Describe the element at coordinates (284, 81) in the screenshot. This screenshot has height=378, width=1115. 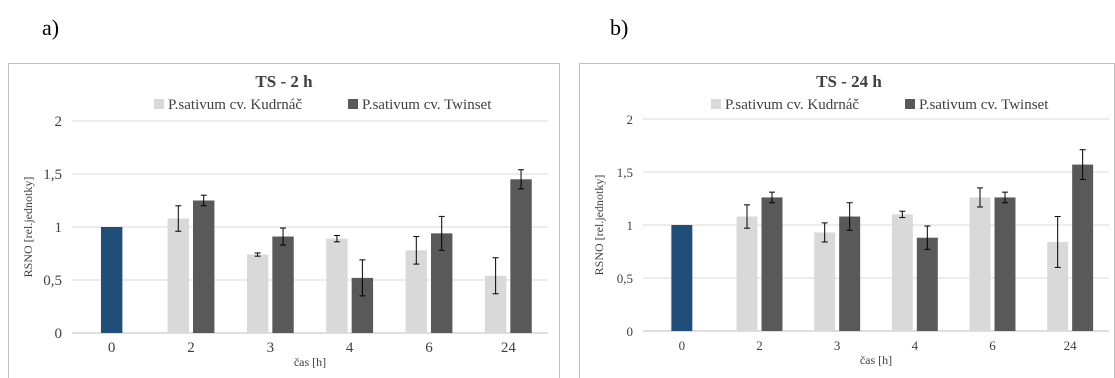
I see `chart-title: TS - 2 h` at that location.